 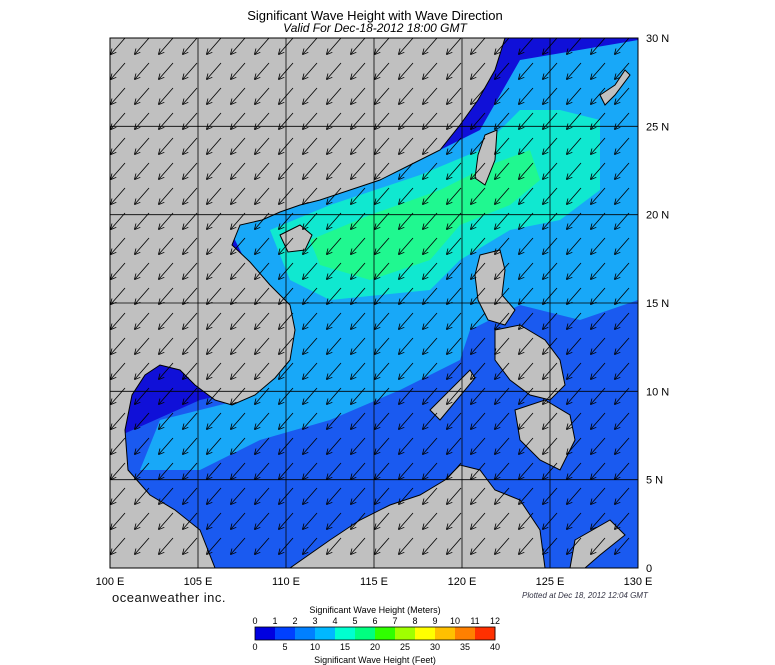 What do you see at coordinates (335, 621) in the screenshot?
I see `meters-tick-label: 4` at bounding box center [335, 621].